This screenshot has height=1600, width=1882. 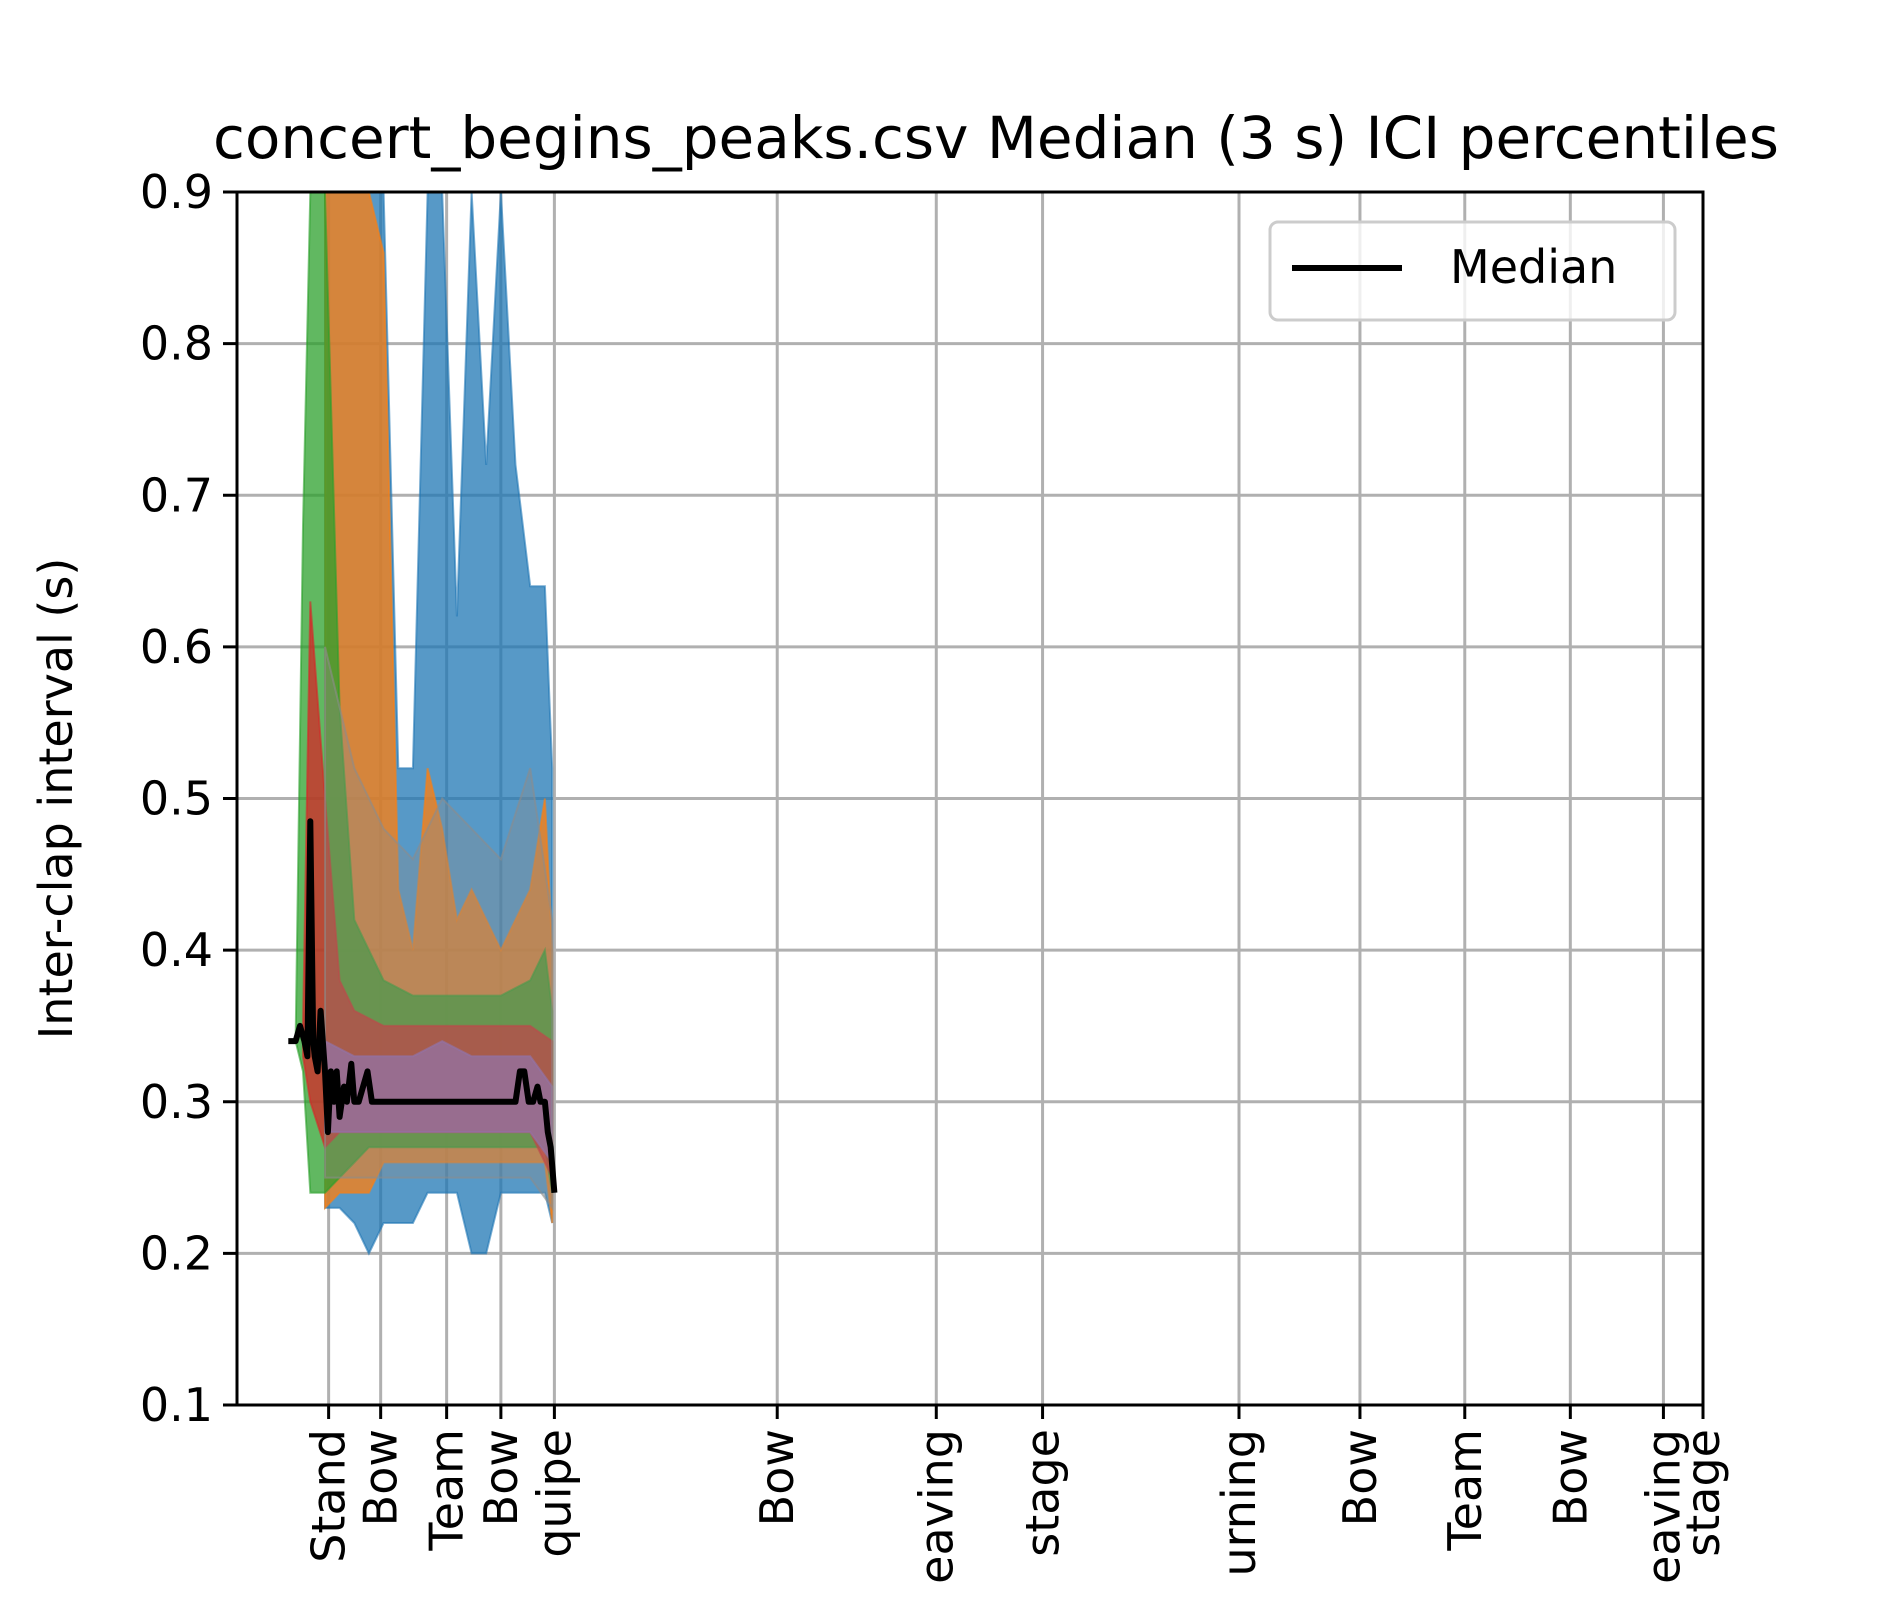 I want to click on median-lines, so click(x=423, y=1005).